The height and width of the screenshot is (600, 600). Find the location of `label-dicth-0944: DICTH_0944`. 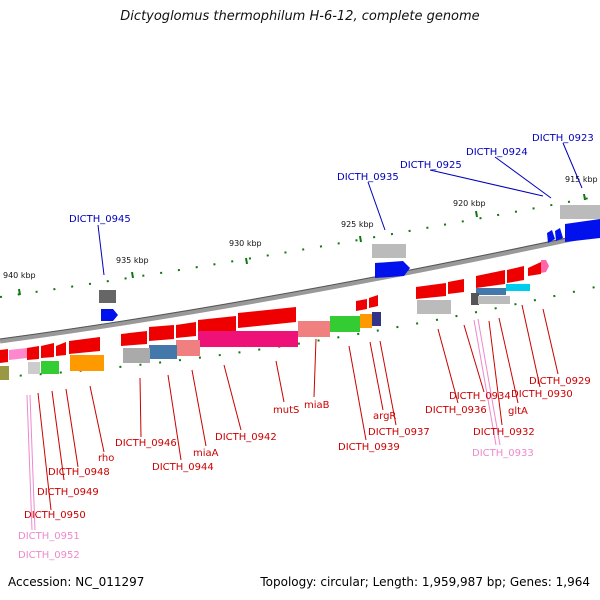

label-dicth-0944: DICTH_0944 is located at coordinates (183, 467).